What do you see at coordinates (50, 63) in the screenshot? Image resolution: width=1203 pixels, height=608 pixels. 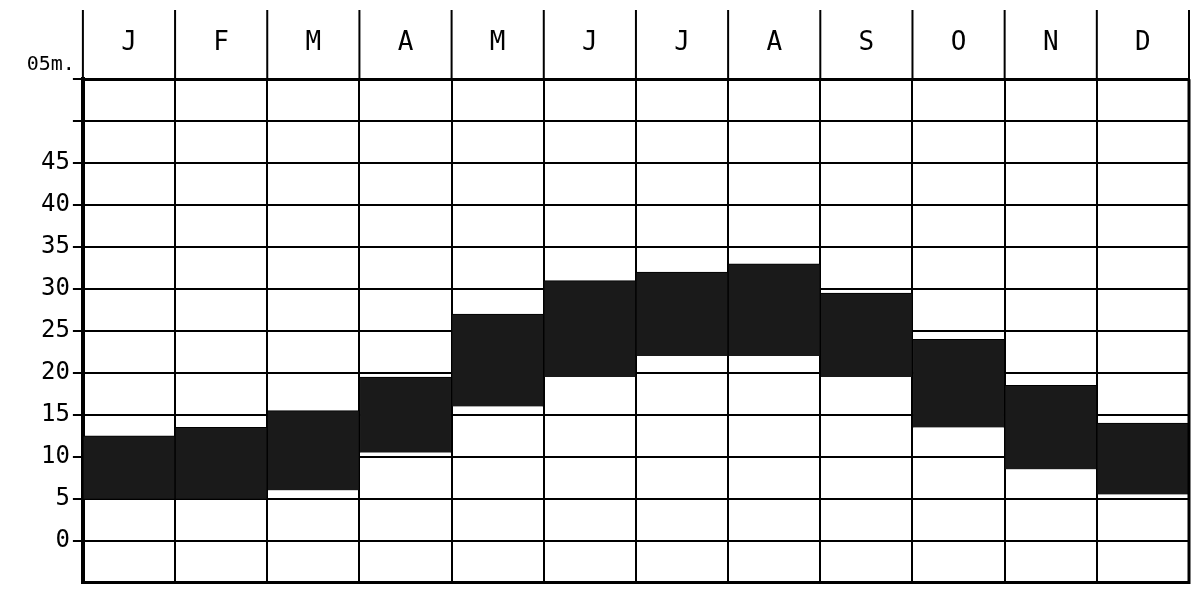 I see `y-axis-title: 05m.` at bounding box center [50, 63].